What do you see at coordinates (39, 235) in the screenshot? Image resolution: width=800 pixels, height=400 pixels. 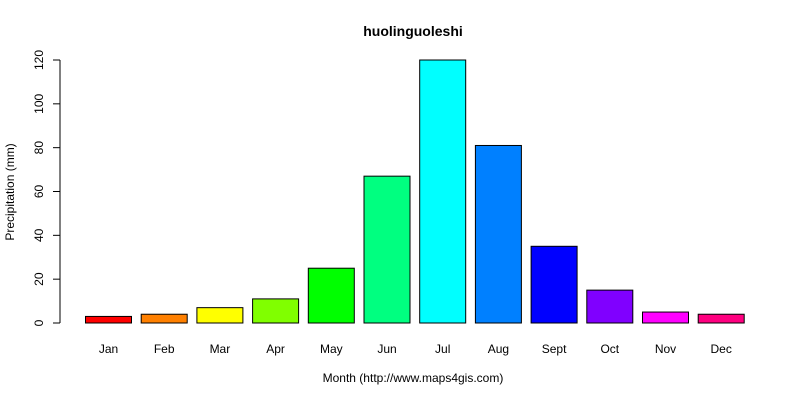 I see `y-tick-label: 40` at bounding box center [39, 235].